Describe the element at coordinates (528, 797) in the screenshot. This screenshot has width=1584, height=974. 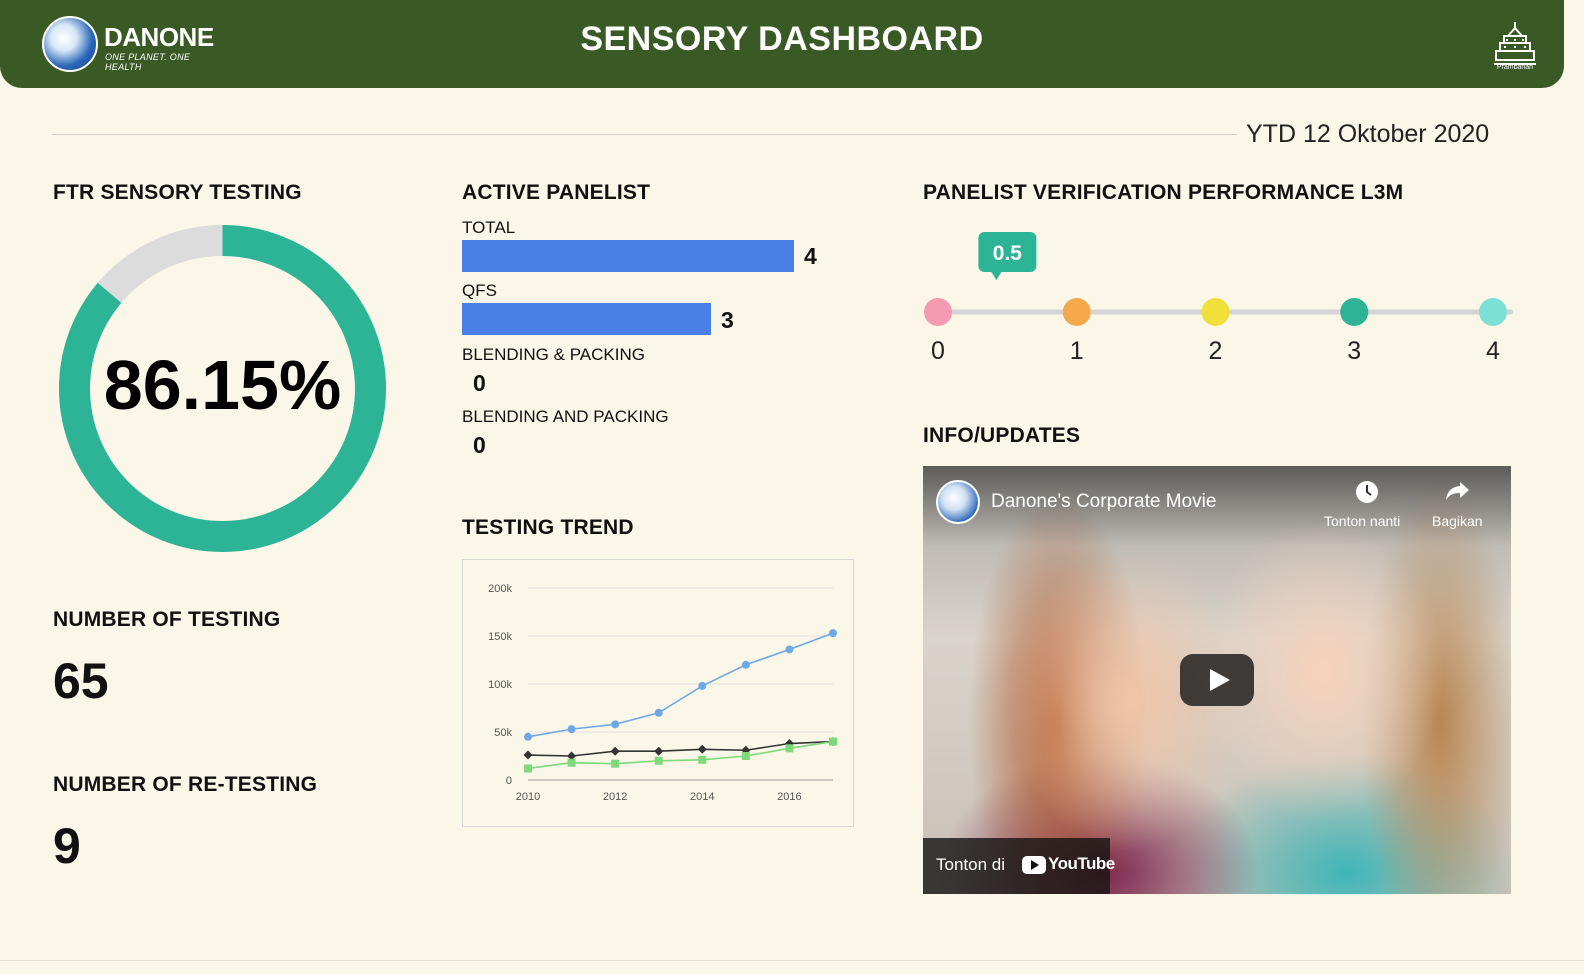
I see `x-tick-label: 2010` at that location.